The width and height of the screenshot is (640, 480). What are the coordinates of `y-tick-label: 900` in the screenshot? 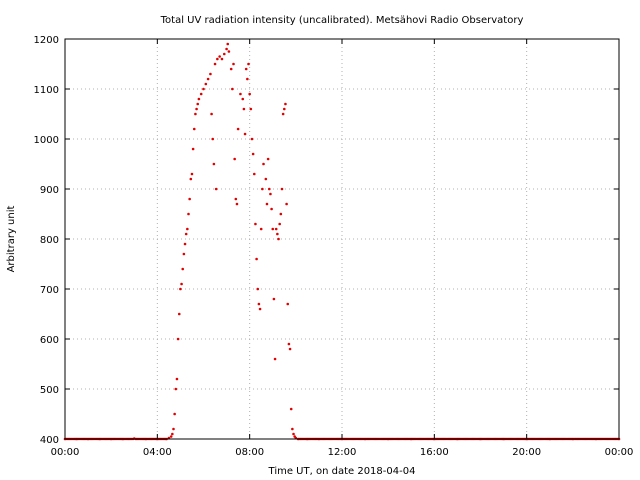 It's located at (49, 190).